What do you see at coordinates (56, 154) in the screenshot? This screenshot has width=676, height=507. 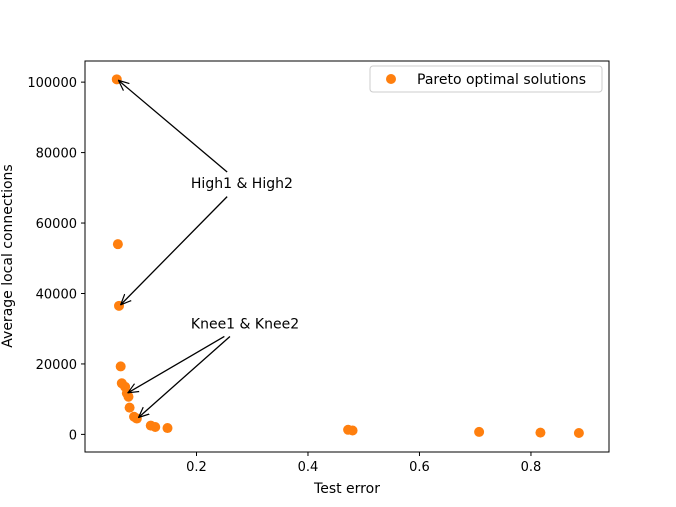 I see `y-tick-label: 80000` at bounding box center [56, 154].